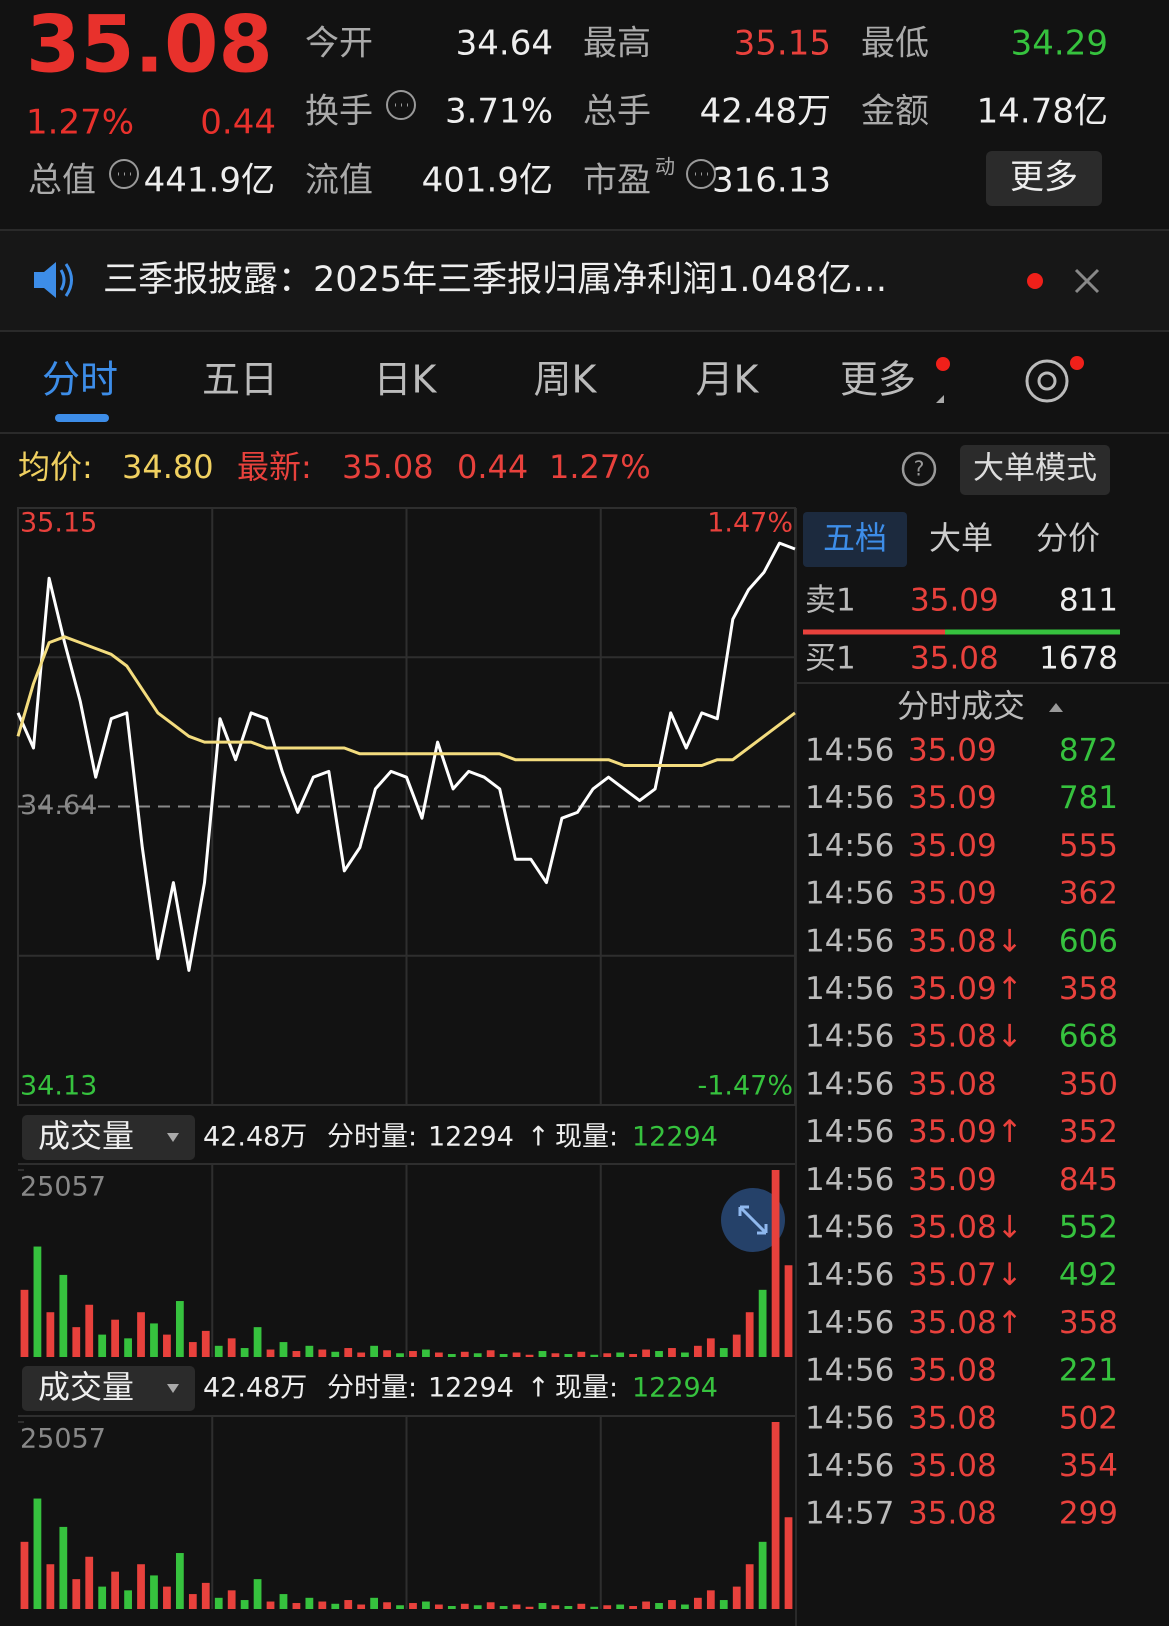 This screenshot has width=1169, height=1626. Describe the element at coordinates (1088, 1323) in the screenshot. I see `trade-volume: 358` at that location.